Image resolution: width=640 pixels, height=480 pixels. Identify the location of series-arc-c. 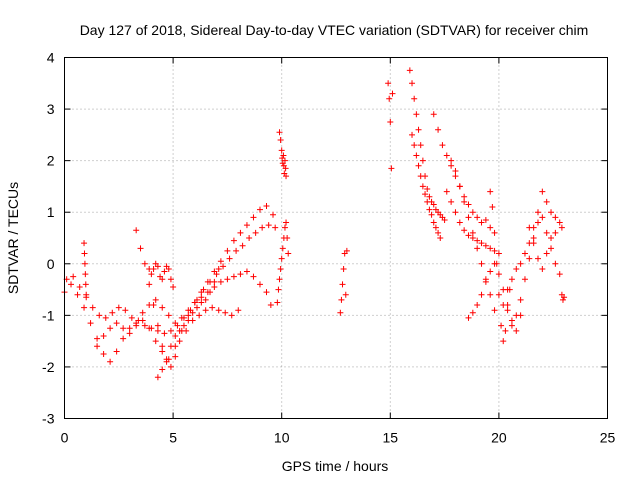
(184, 309).